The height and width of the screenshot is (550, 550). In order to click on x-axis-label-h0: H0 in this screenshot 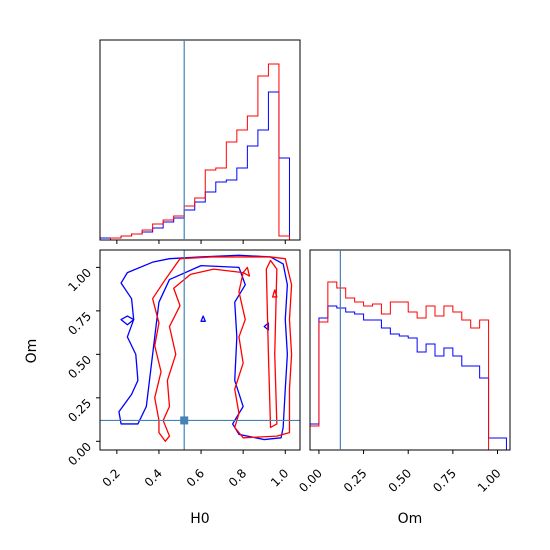, I will do `click(199, 519)`.